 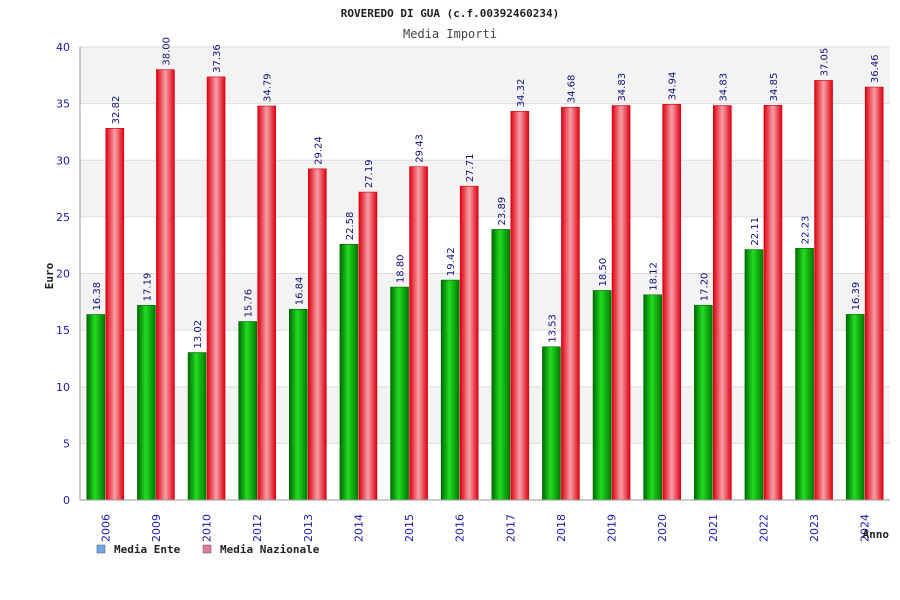 What do you see at coordinates (510, 528) in the screenshot?
I see `x-tick-label: 2017` at bounding box center [510, 528].